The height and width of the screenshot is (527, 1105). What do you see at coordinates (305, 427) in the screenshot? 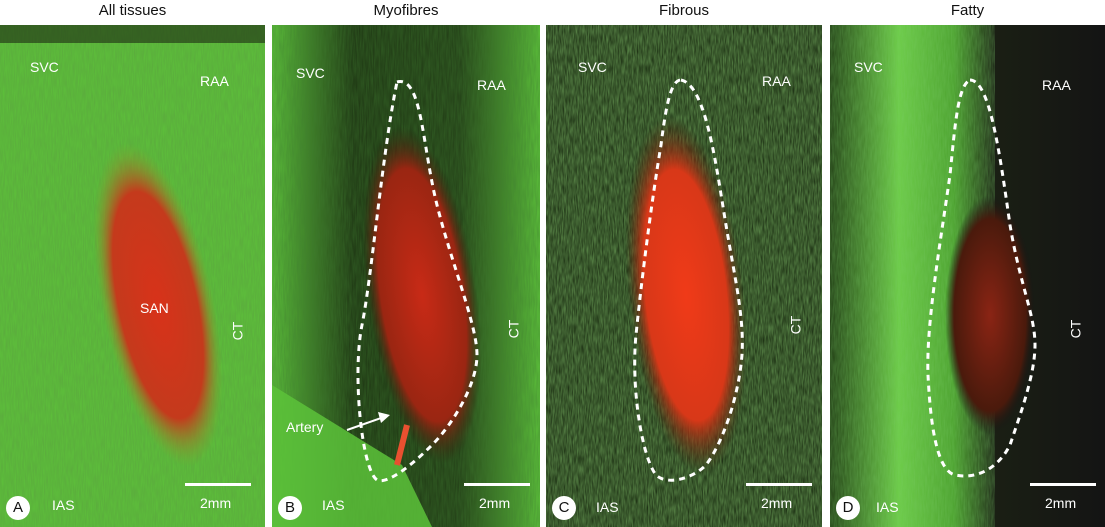
I see `label-artery: Artery` at bounding box center [305, 427].